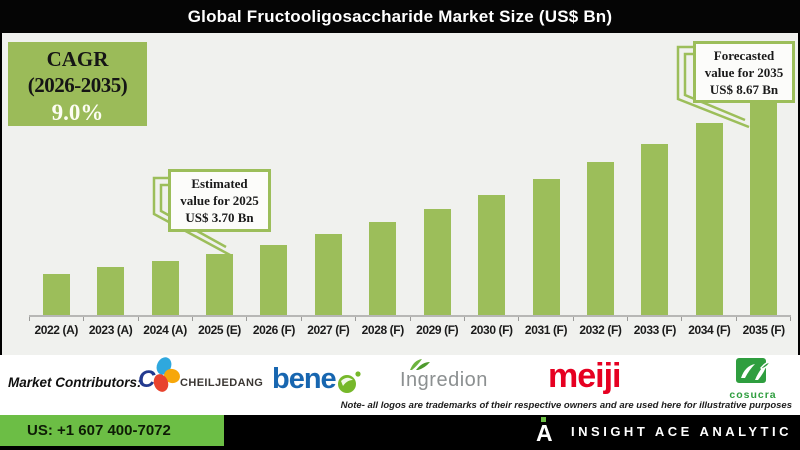 The height and width of the screenshot is (450, 800). Describe the element at coordinates (744, 89) in the screenshot. I see `callout-line: US$ 8.67 Bn` at that location.